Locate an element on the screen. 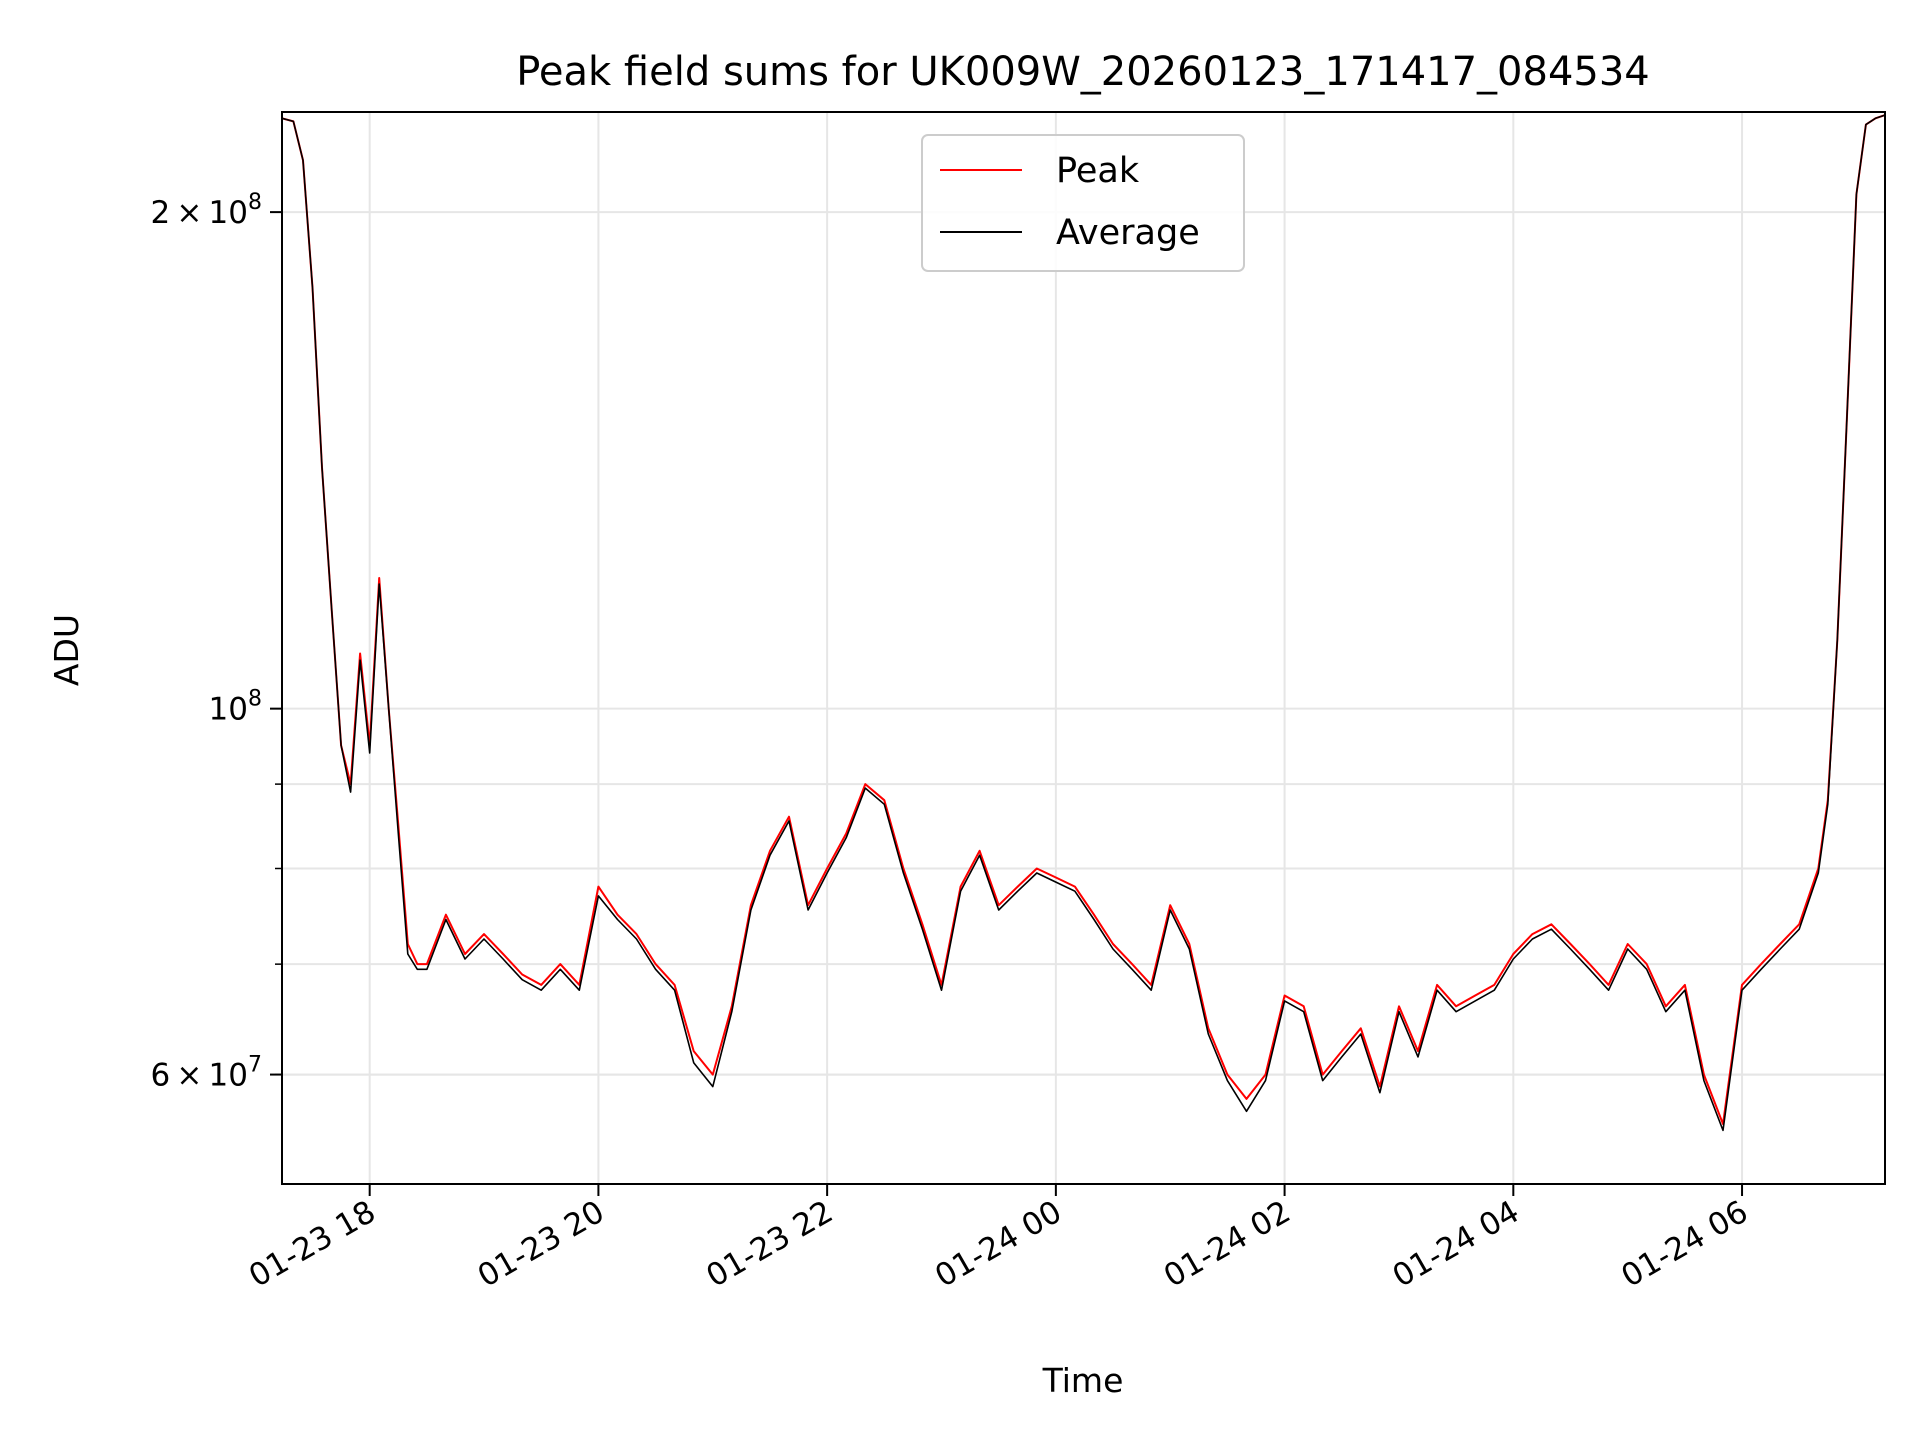 The height and width of the screenshot is (1440, 1920). y-tick-exponent: 7 is located at coordinates (255, 1065).